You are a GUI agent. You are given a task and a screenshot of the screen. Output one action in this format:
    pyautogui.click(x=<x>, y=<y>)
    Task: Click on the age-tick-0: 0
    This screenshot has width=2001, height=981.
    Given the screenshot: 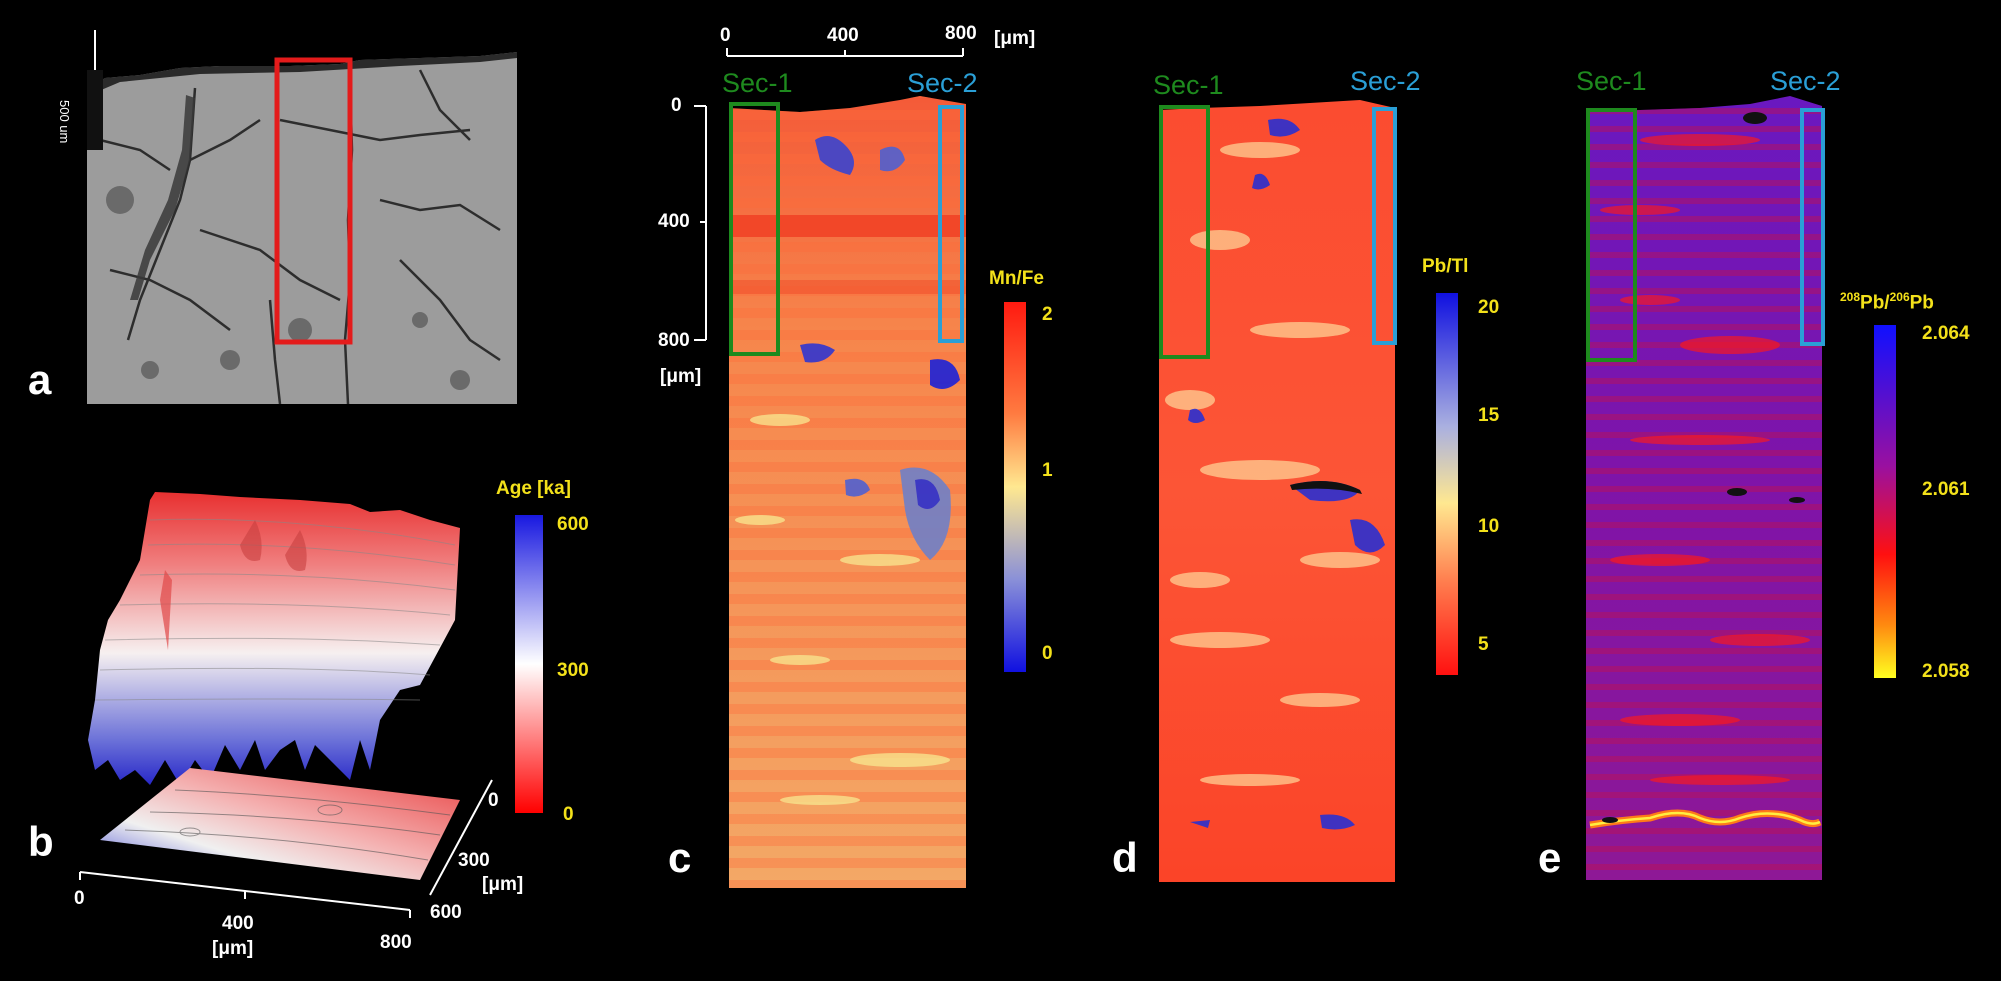 What is the action you would take?
    pyautogui.click(x=568, y=814)
    